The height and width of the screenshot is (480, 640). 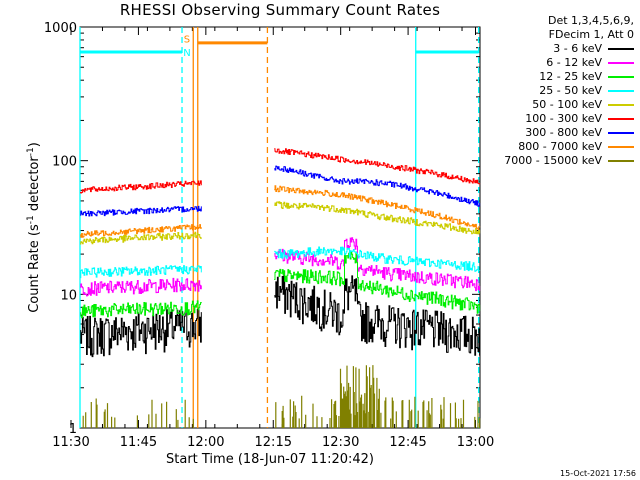 What do you see at coordinates (590, 20) in the screenshot?
I see `legend-header-line1: Det 1,3,4,5,6,9,` at bounding box center [590, 20].